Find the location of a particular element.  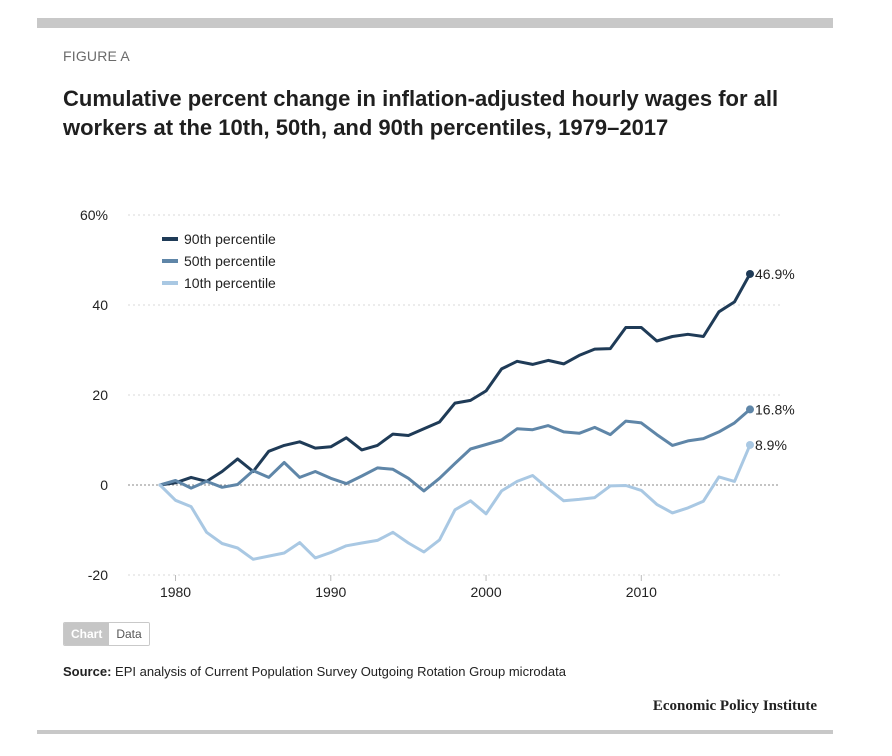

tab-data: Data is located at coordinates (129, 634).